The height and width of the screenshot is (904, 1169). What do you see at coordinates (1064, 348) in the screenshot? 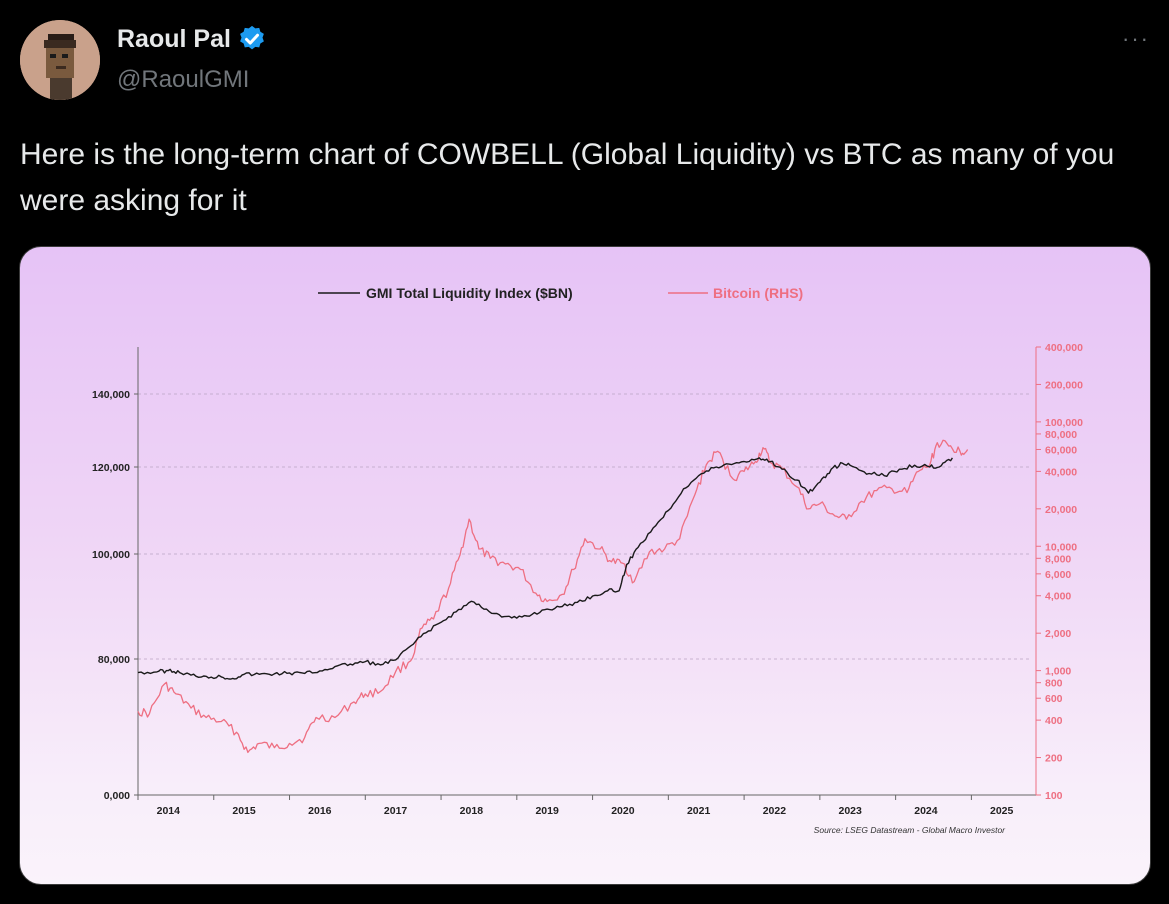
I see `right-tick-label: 400,000` at bounding box center [1064, 348].